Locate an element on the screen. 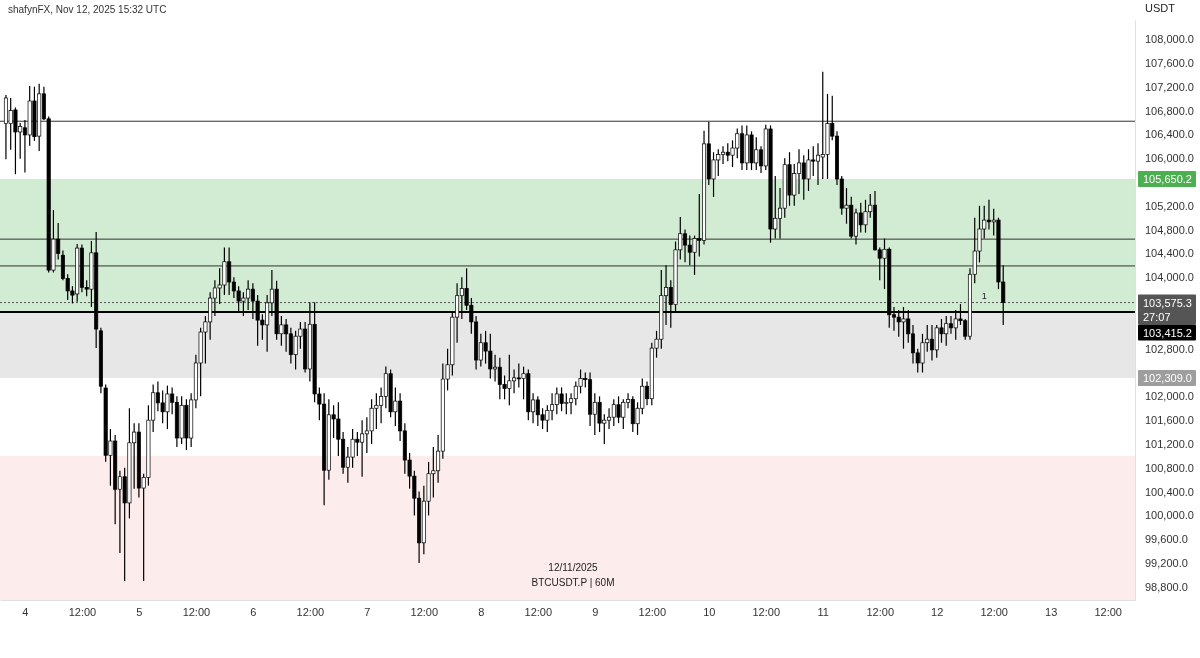  annotation: 1 is located at coordinates (984, 295).